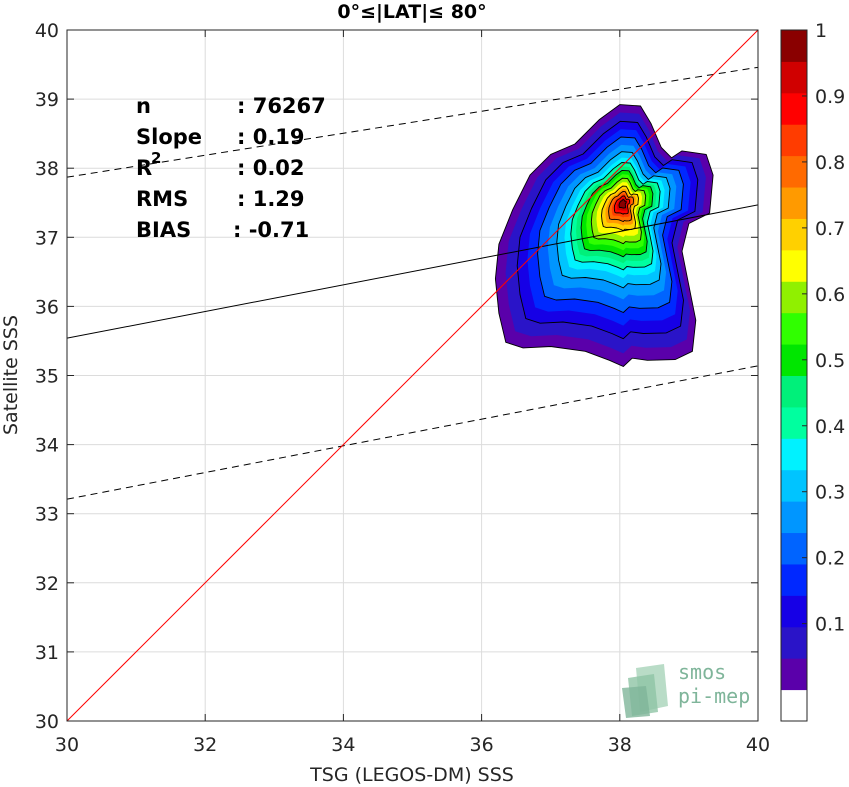  Describe the element at coordinates (47, 377) in the screenshot. I see `y-tick-label: 35` at that location.